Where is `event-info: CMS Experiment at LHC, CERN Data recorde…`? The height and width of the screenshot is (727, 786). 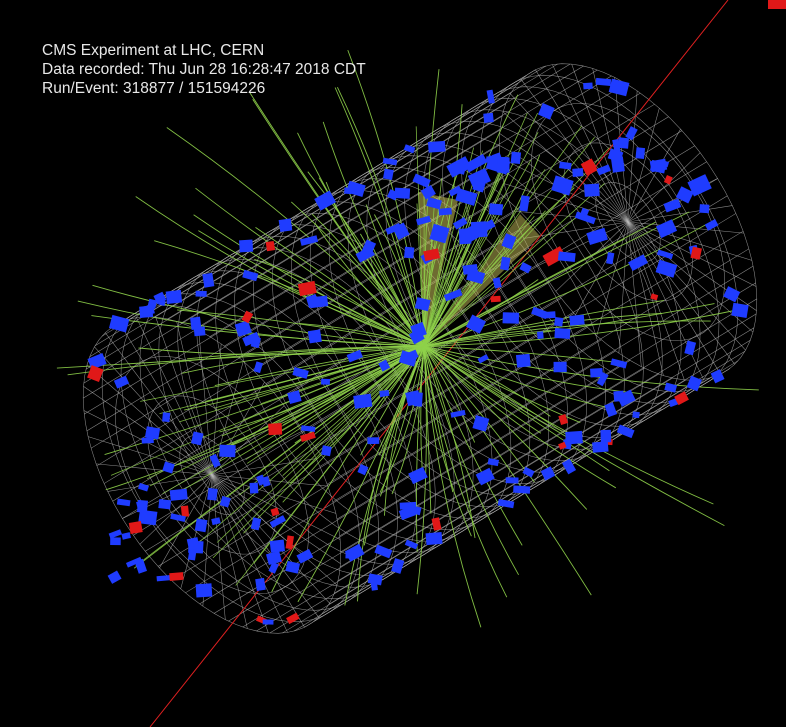 event-info: CMS Experiment at LHC, CERN Data recorde… is located at coordinates (204, 69).